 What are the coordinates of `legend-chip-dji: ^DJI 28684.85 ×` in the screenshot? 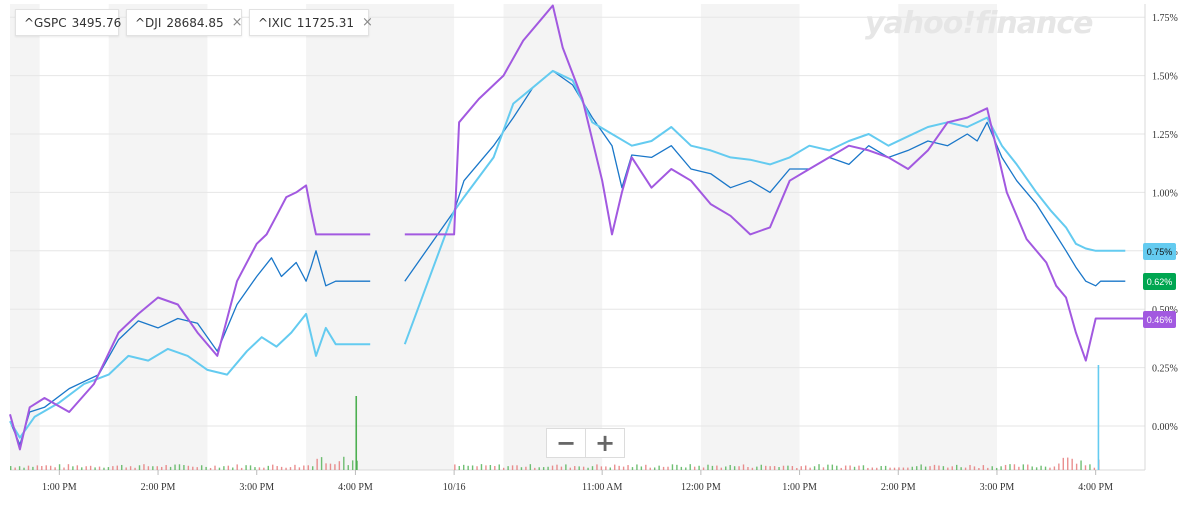 It's located at (184, 22).